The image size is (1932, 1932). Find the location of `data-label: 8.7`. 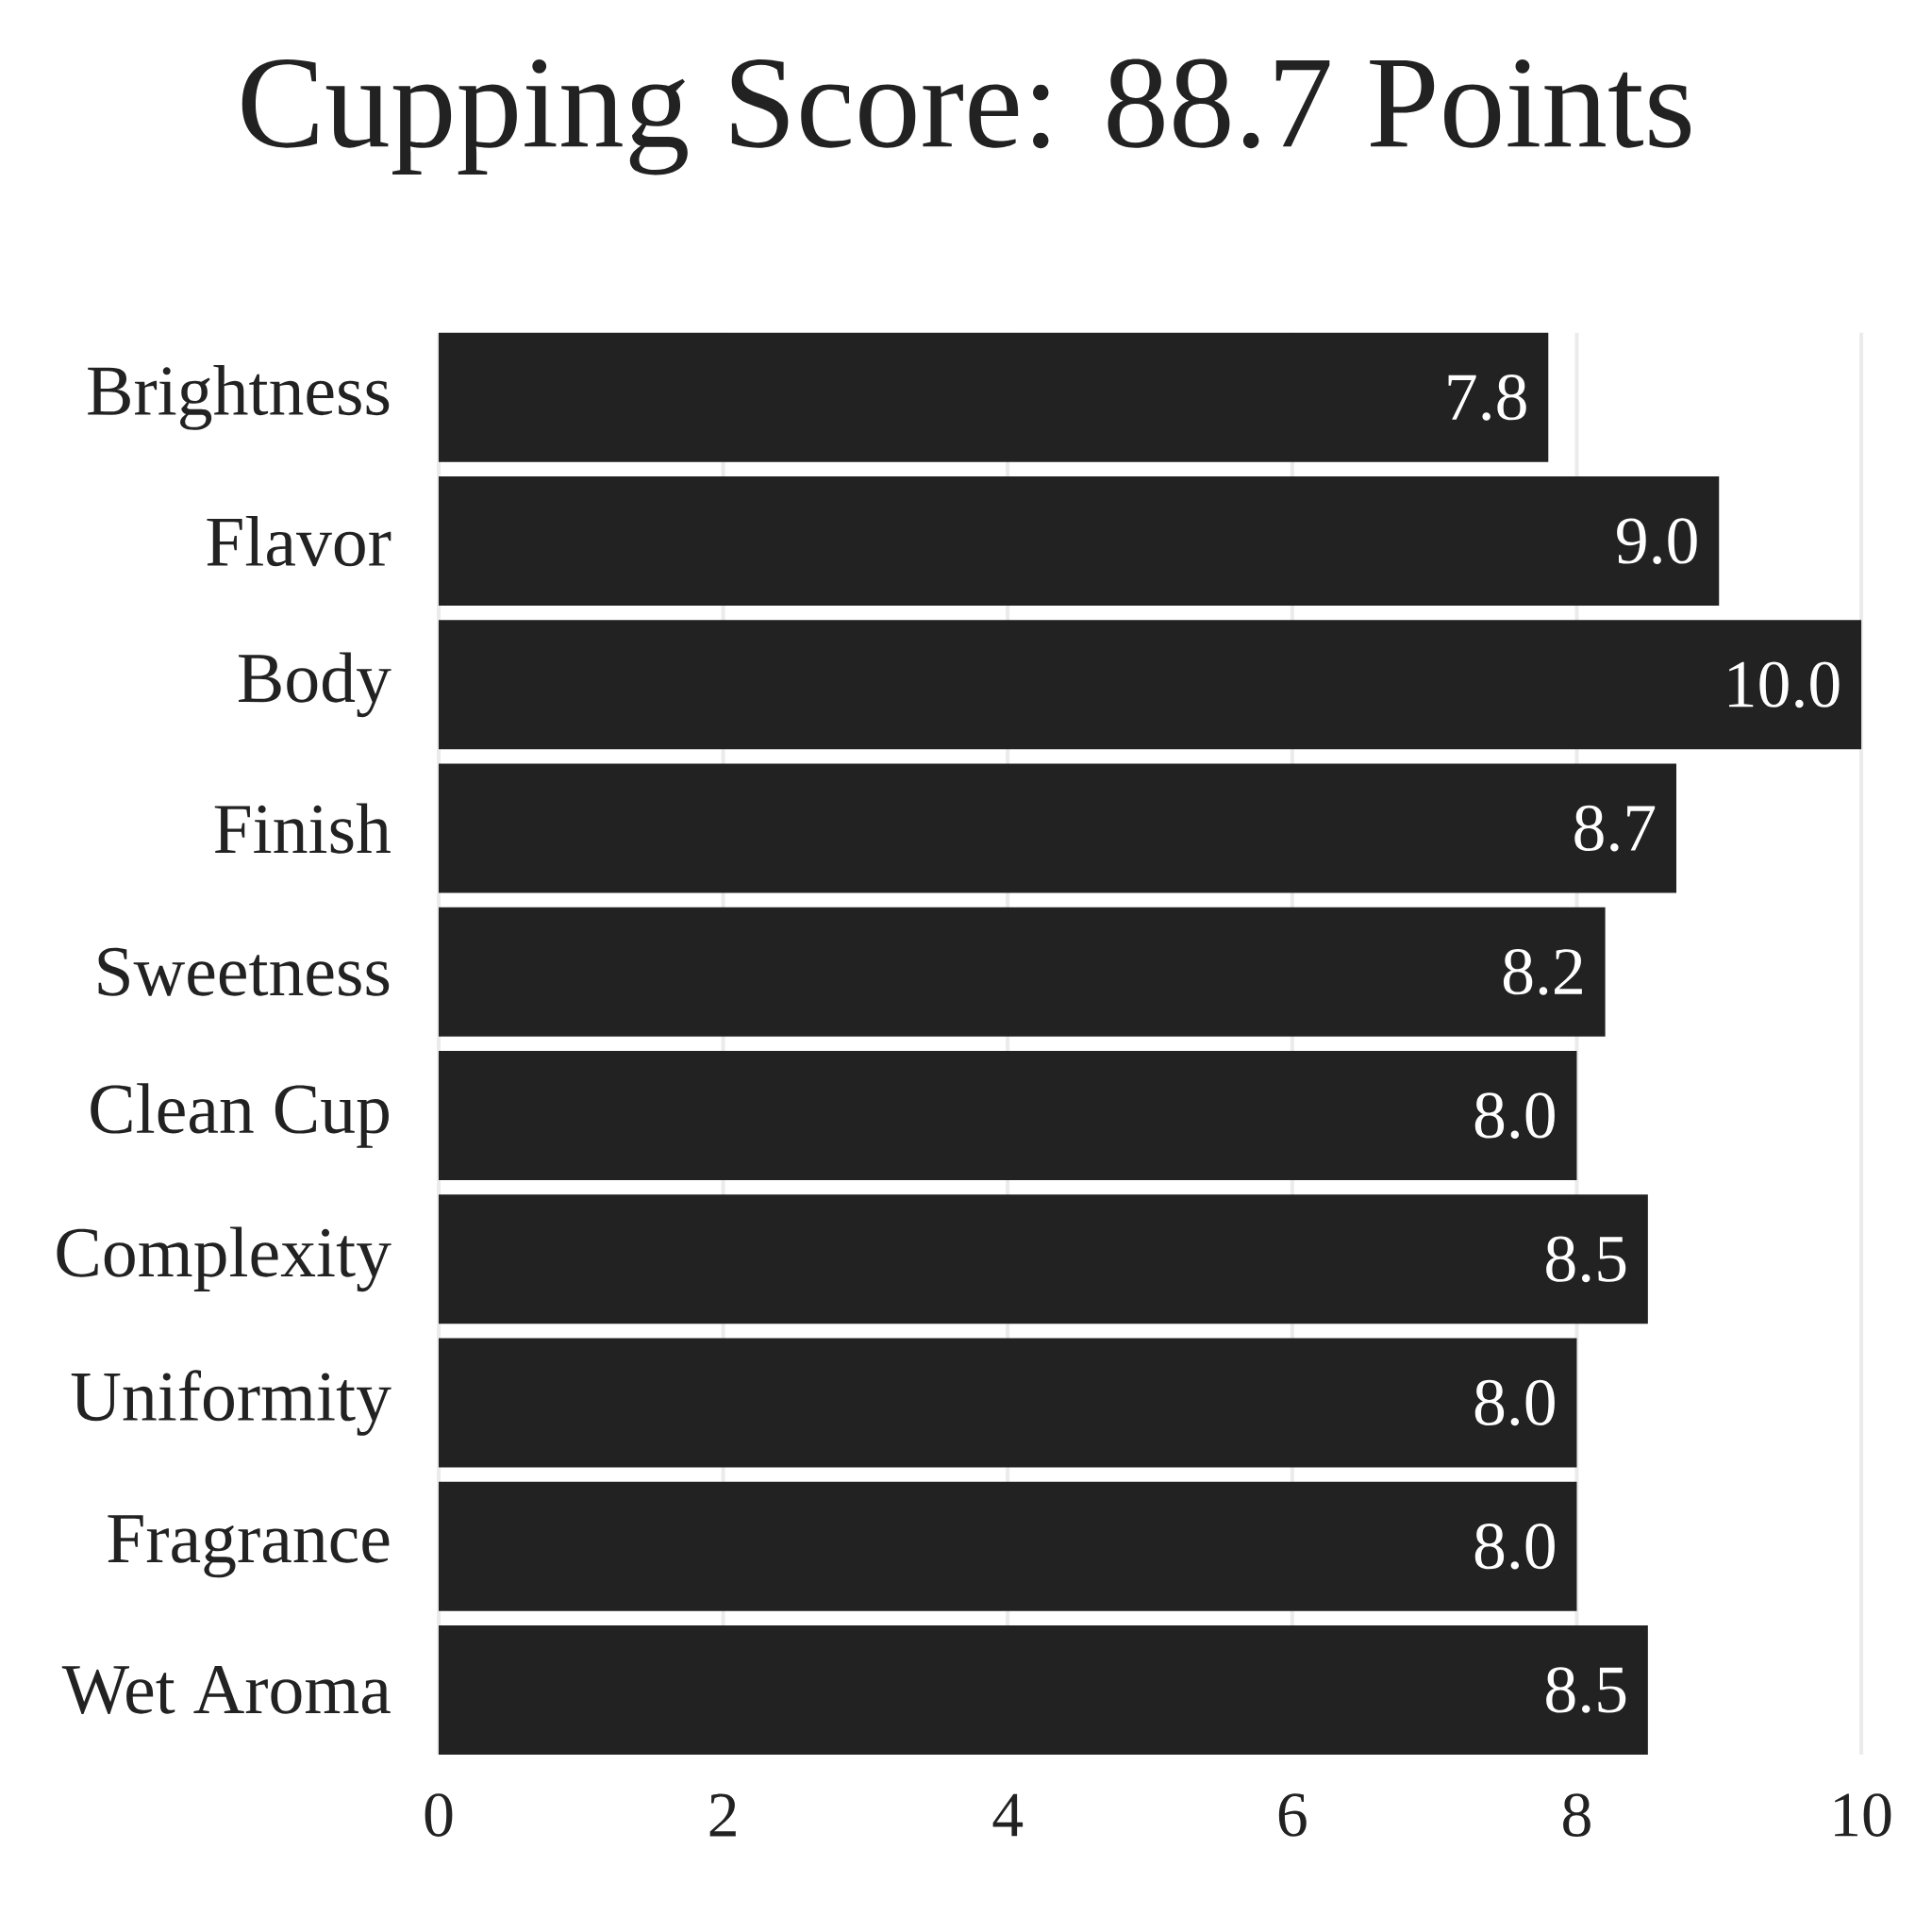

data-label: 8.7 is located at coordinates (1615, 828).